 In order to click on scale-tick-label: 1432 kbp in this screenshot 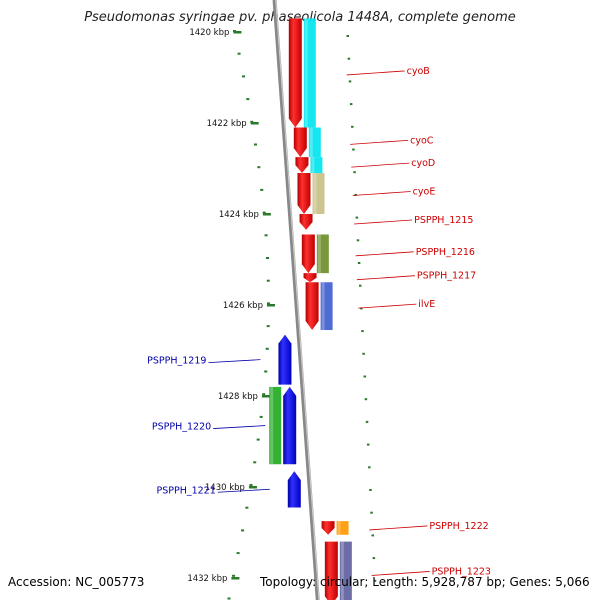, I will do `click(207, 579)`.